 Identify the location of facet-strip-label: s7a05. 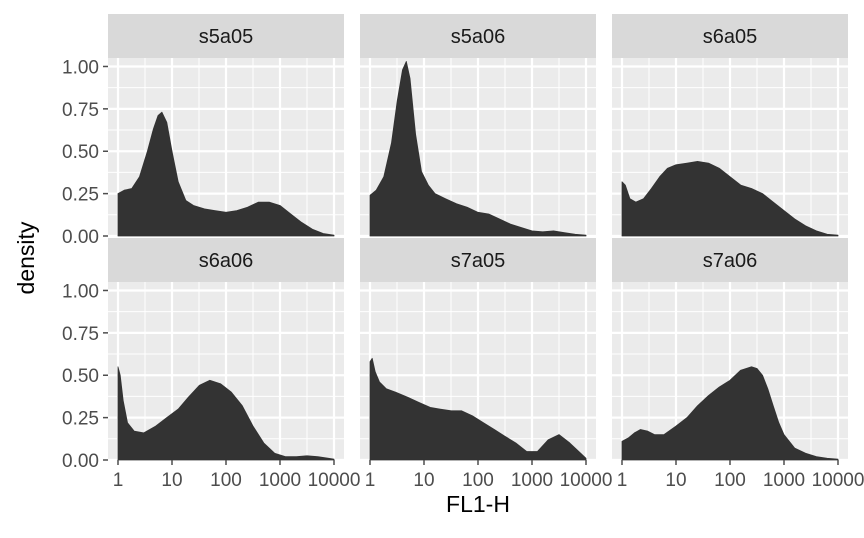
(478, 261).